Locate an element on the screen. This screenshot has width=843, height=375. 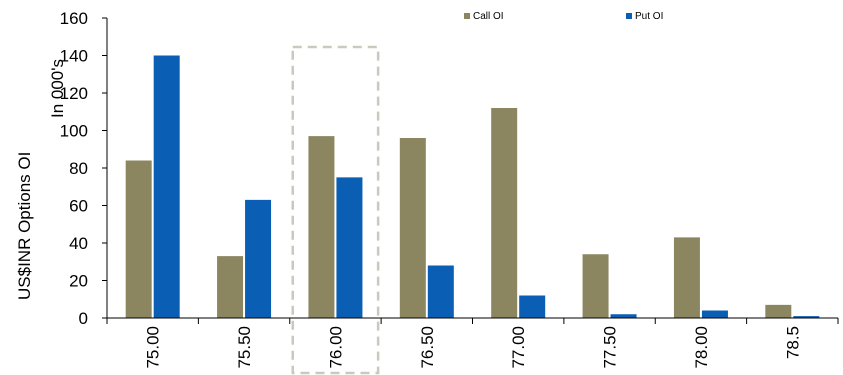
bar-put-oi-75.50 is located at coordinates (258, 258).